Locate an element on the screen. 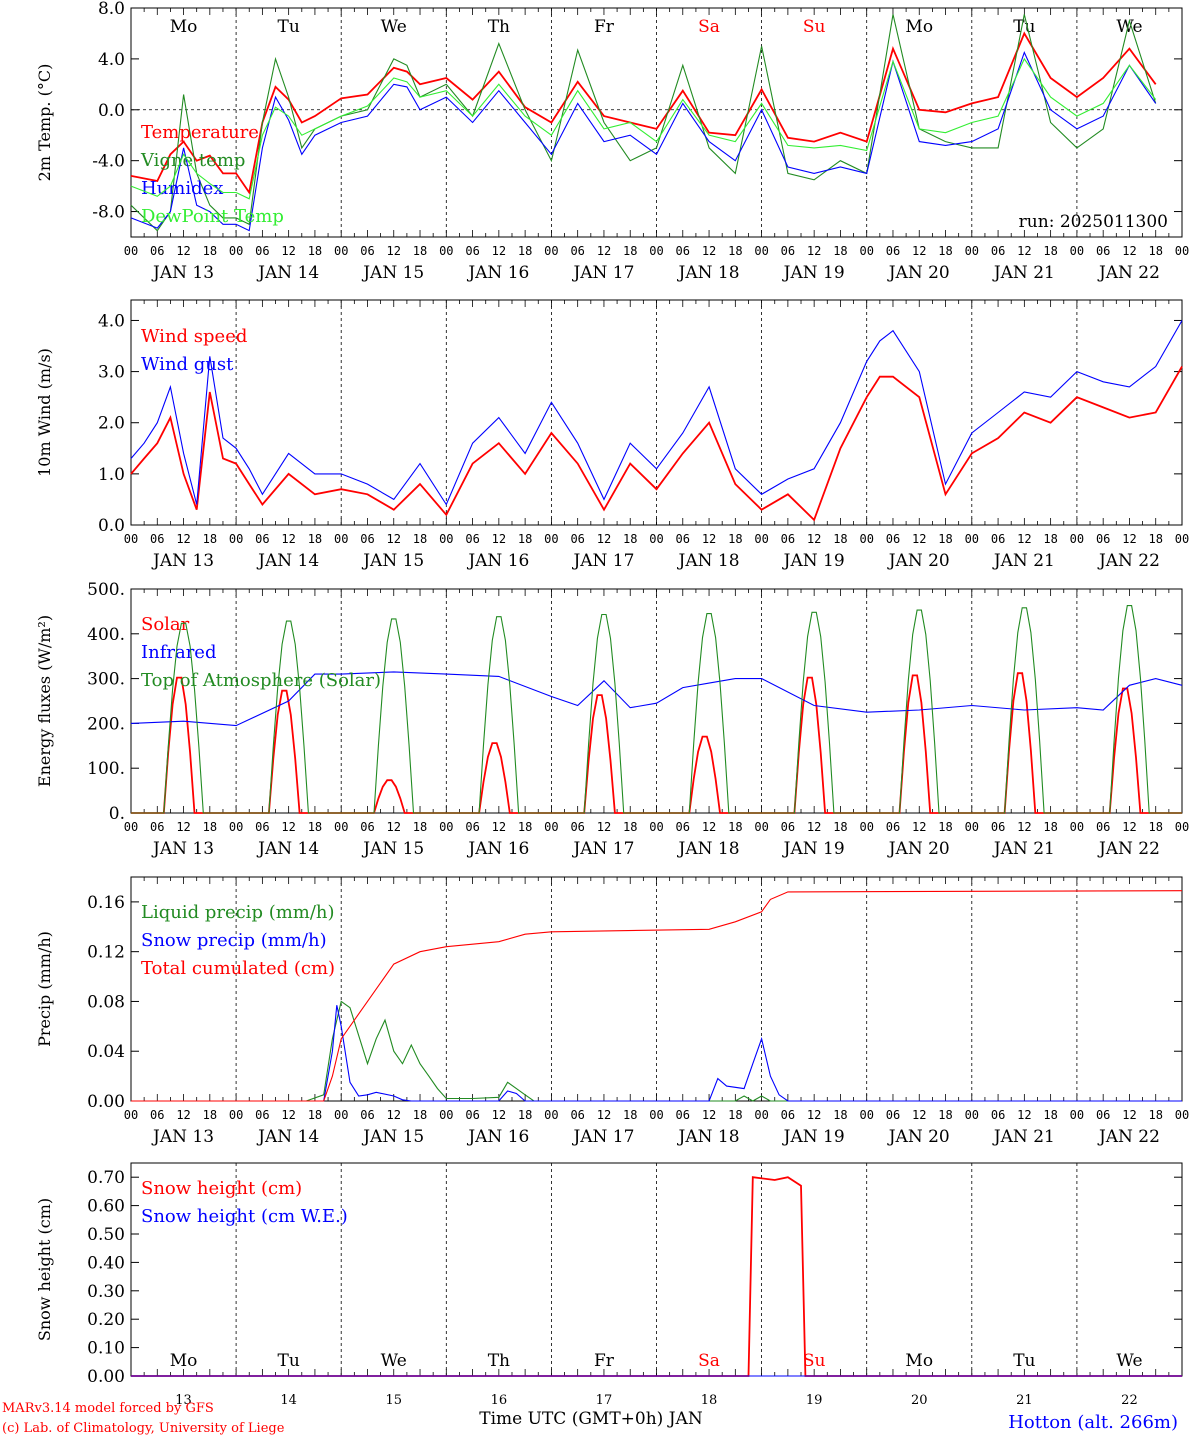  y-tick-label: -8.0 is located at coordinates (108, 213).